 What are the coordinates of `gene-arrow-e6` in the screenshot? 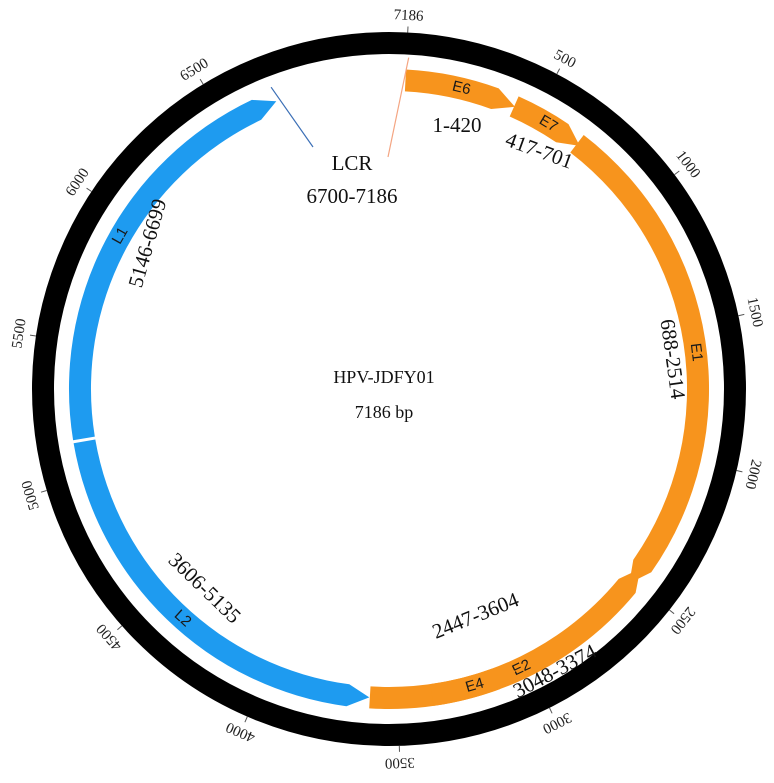 It's located at (459, 89).